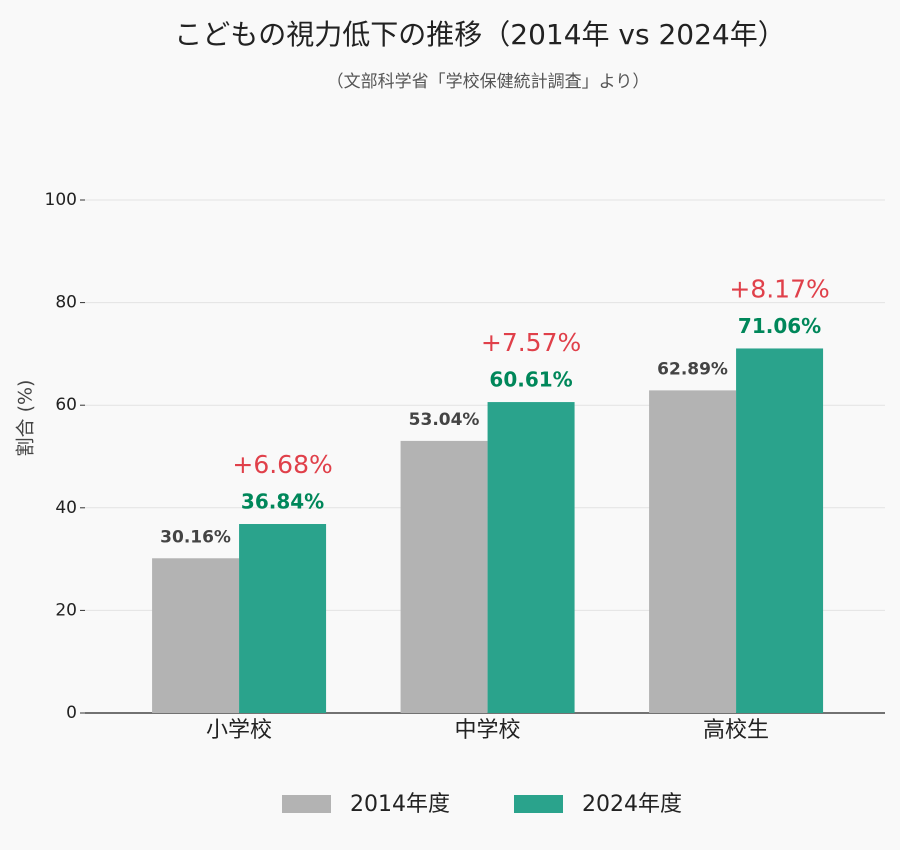 This screenshot has width=900, height=850. Describe the element at coordinates (61, 200) in the screenshot. I see `y-tick-label: 100` at that location.